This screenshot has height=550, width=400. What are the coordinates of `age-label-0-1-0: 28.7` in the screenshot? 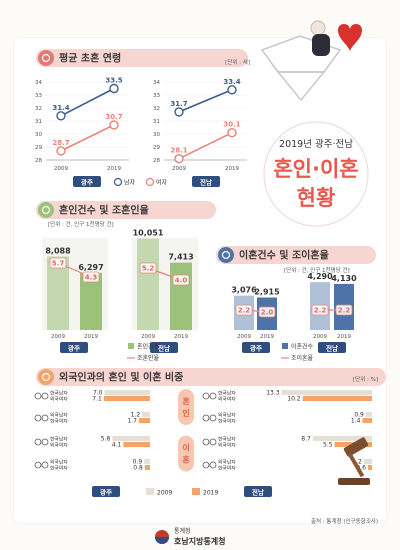 It's located at (60, 143).